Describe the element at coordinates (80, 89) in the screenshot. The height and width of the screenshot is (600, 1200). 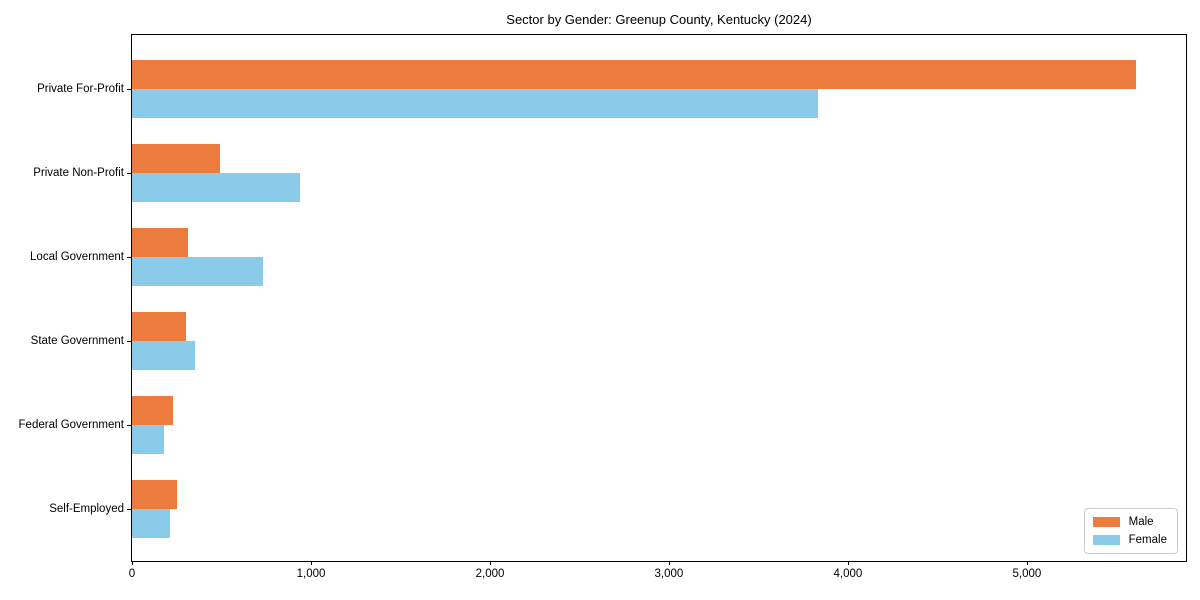
I see `y-tick-label-private-for-profit: Private For-Profit` at that location.